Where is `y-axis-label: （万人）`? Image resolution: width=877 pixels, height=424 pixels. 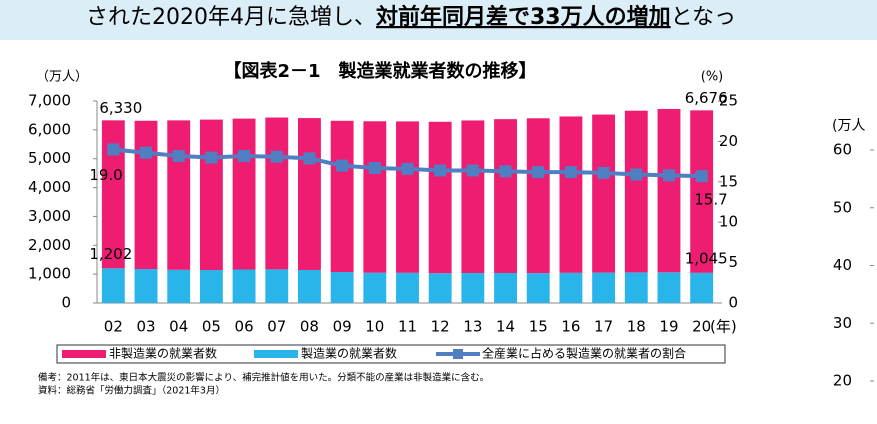 y-axis-label: （万人） is located at coordinates (62, 77).